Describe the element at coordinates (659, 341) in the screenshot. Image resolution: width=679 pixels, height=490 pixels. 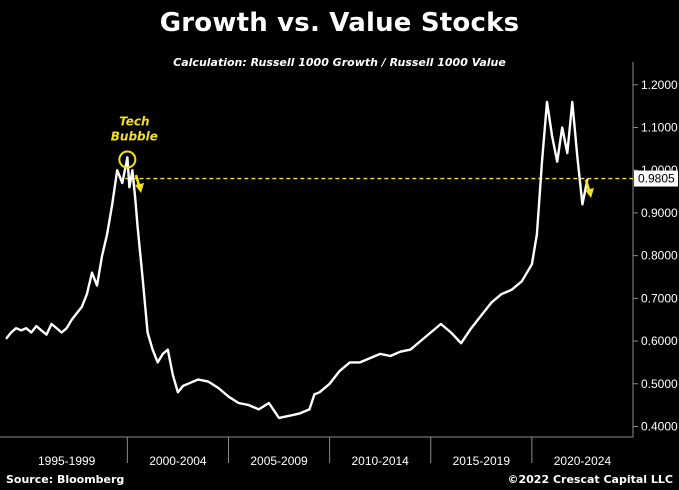
I see `y-tick-label: 0.6000` at that location.